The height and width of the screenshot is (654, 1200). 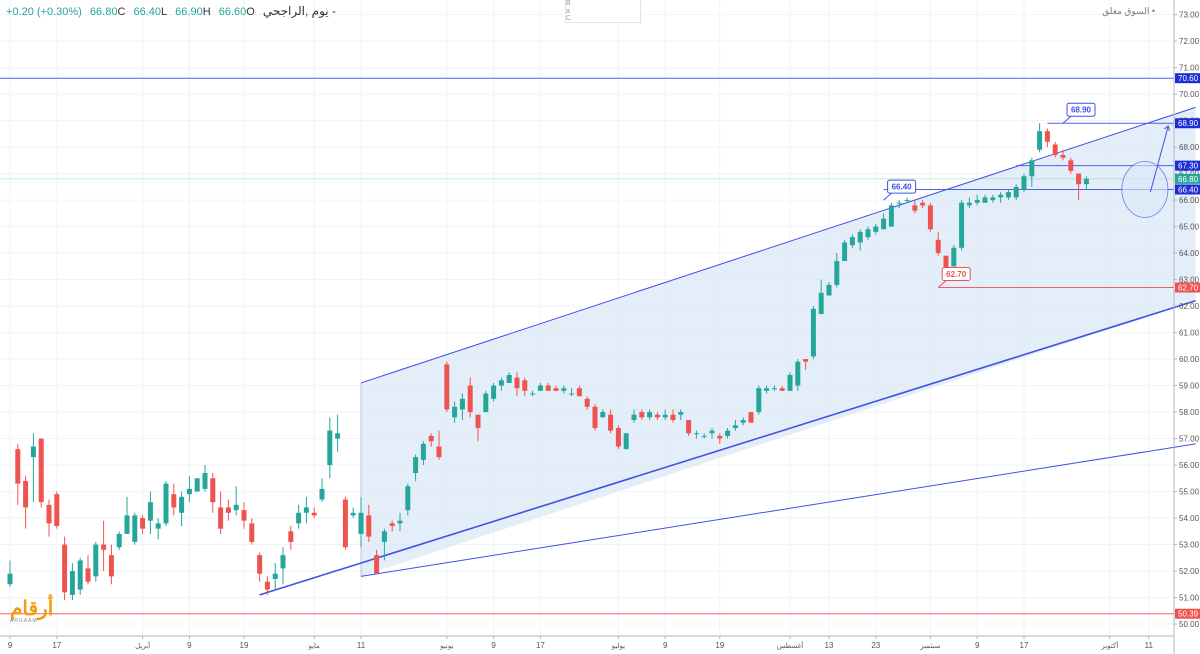 I want to click on price-tick-label: 51.00, so click(x=1189, y=598).